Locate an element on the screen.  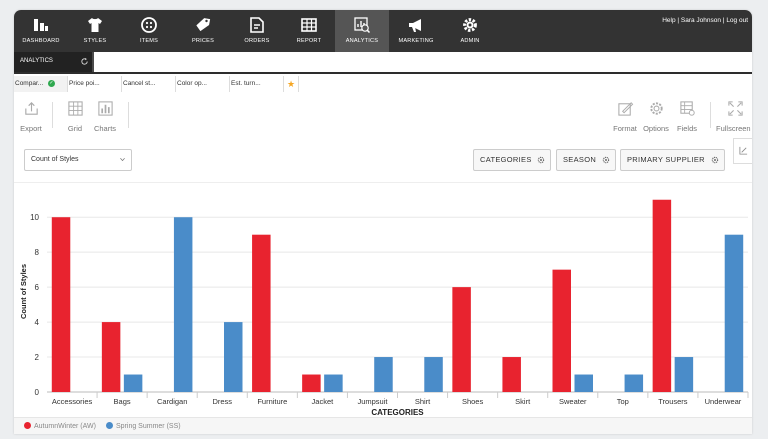
grid-icon is located at coordinates (75, 108).